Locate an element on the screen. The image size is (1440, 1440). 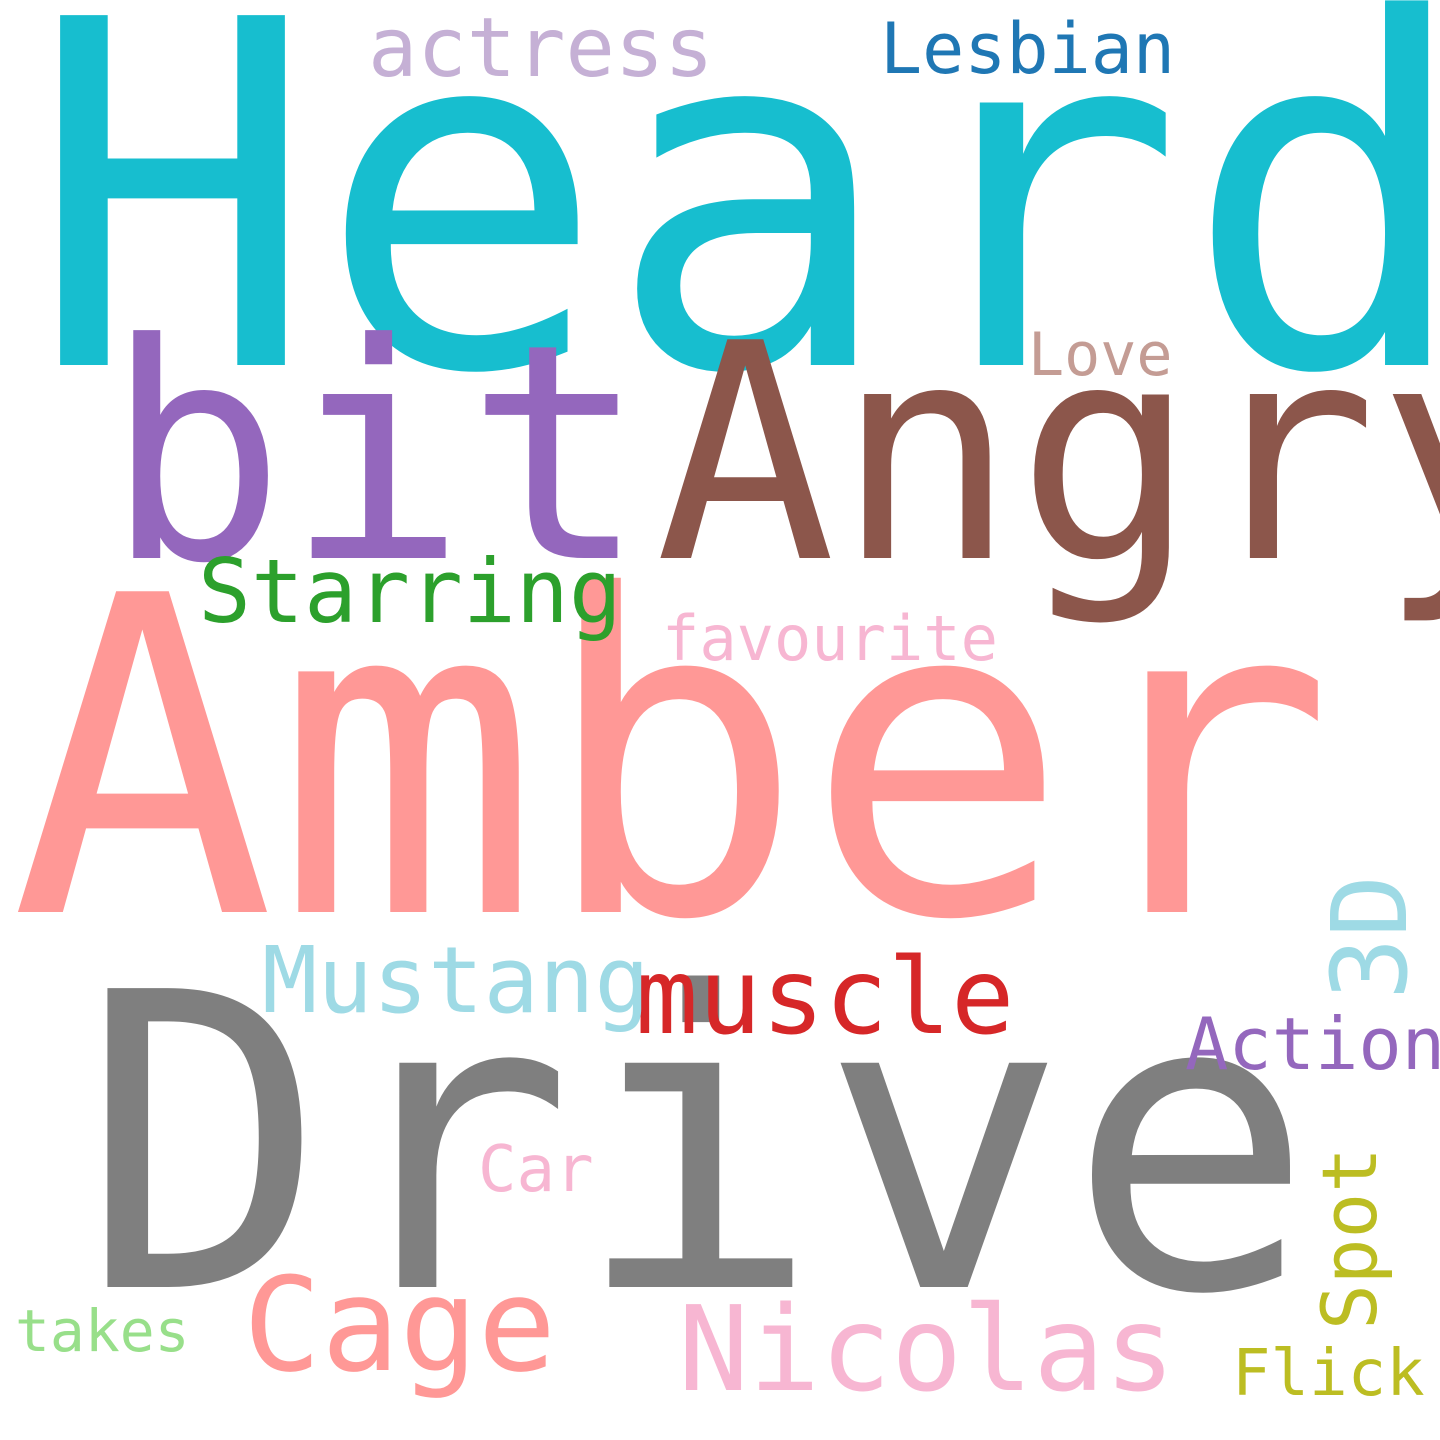
word-angry: Angry is located at coordinates (1047, 454).